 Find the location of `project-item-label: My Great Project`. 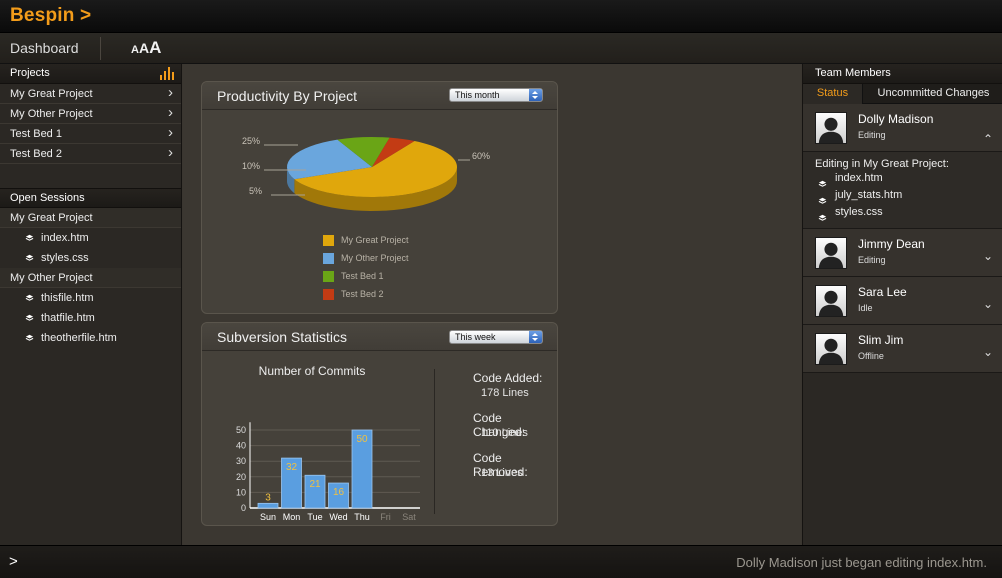

project-item-label: My Great Project is located at coordinates (51, 94).